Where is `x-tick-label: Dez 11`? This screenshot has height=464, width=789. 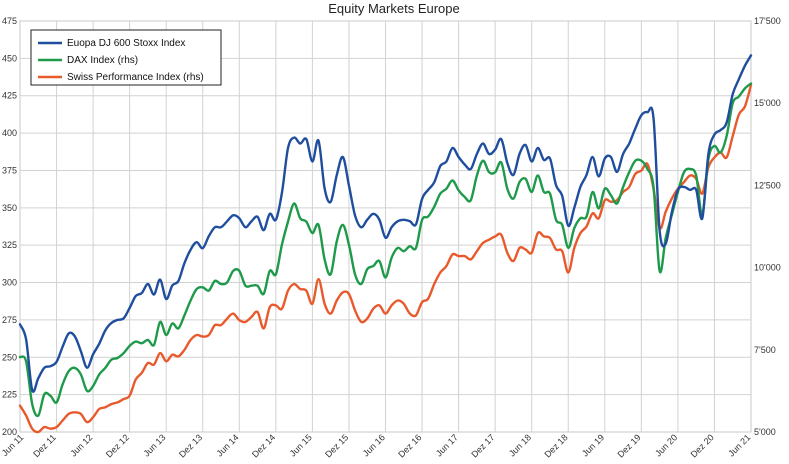 x-tick-label: Dez 11 is located at coordinates (44, 445).